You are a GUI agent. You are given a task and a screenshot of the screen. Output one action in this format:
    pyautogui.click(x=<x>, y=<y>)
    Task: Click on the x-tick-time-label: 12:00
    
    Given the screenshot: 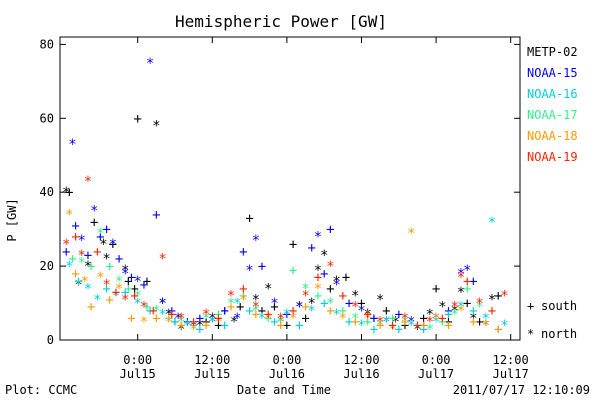 What is the action you would take?
    pyautogui.click(x=212, y=360)
    